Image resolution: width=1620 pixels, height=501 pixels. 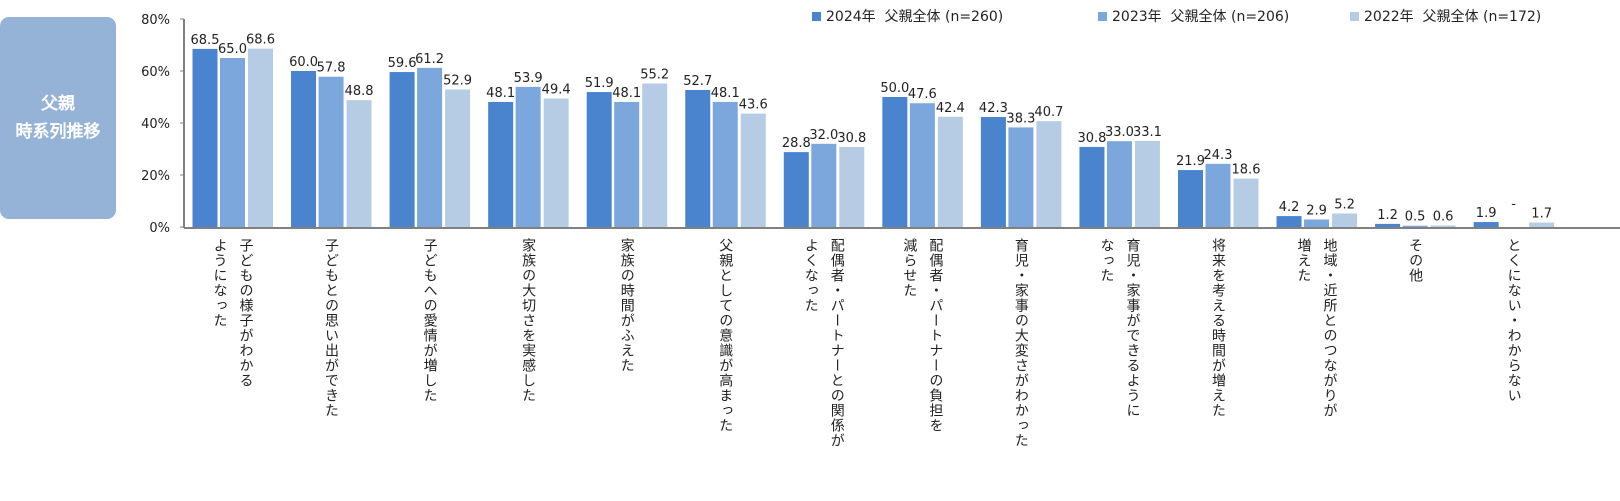 I want to click on data-label: 49.4, so click(x=556, y=90).